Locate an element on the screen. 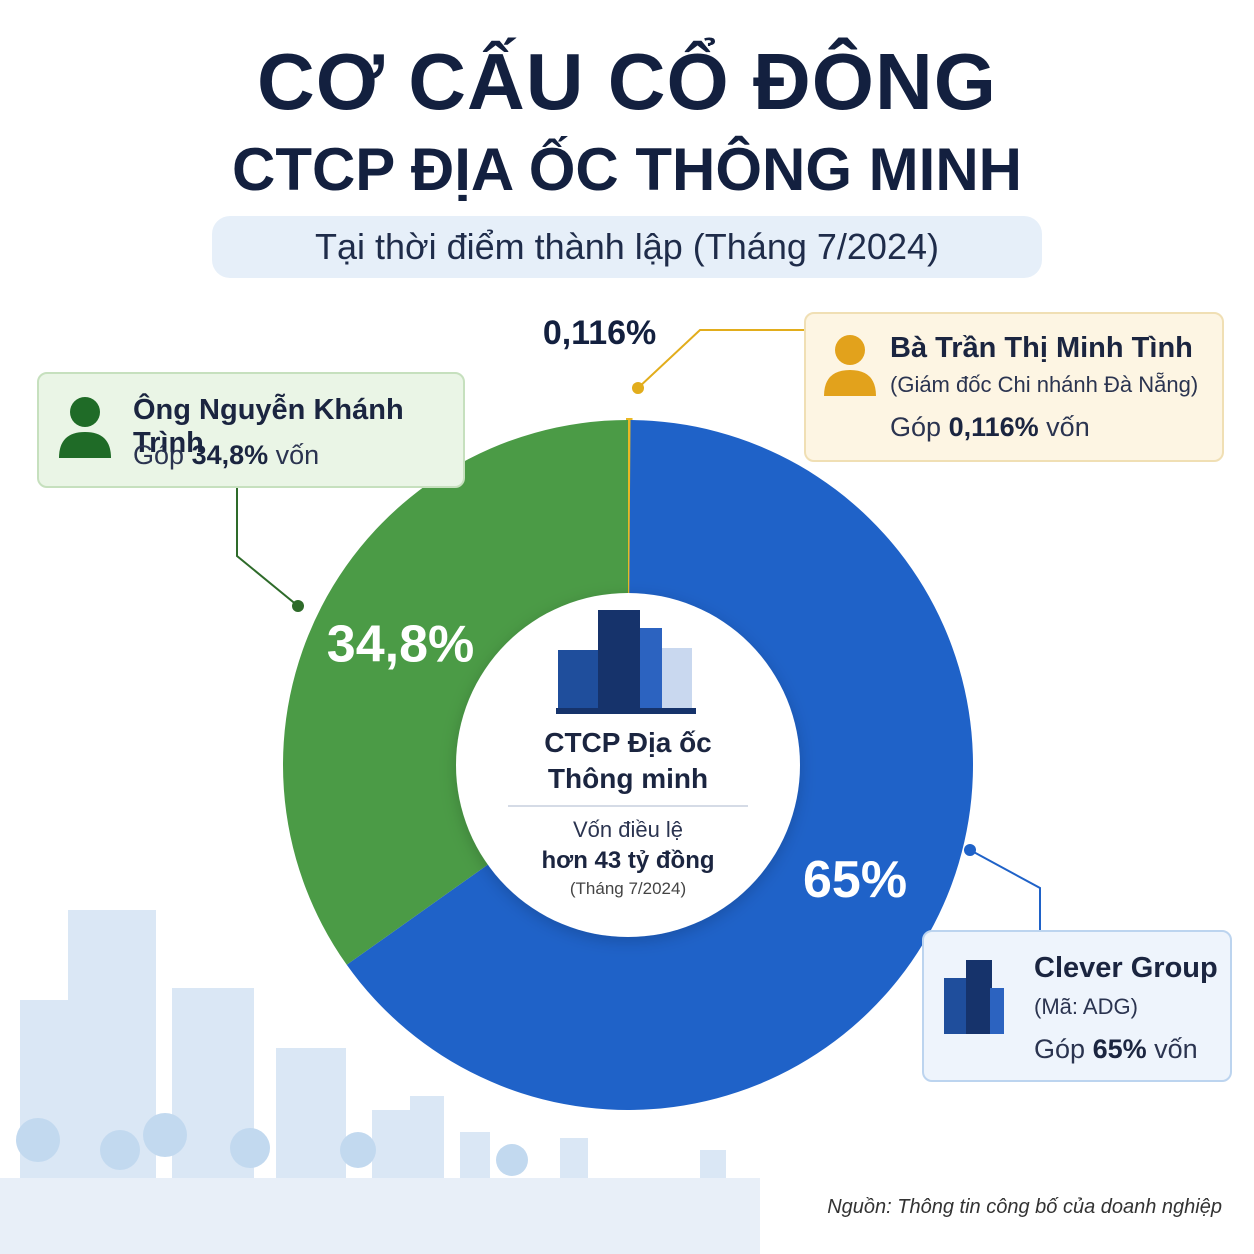  period-pill: Tại thời điểm thành lập (Tháng 7/2024) is located at coordinates (627, 247).